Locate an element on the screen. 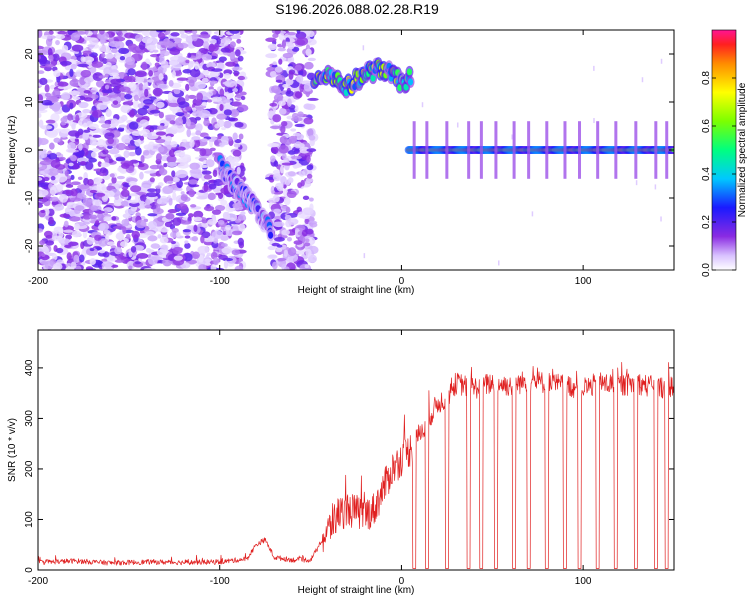 This screenshot has width=750, height=600. colorbar-tick-label: 0.2 is located at coordinates (706, 222).